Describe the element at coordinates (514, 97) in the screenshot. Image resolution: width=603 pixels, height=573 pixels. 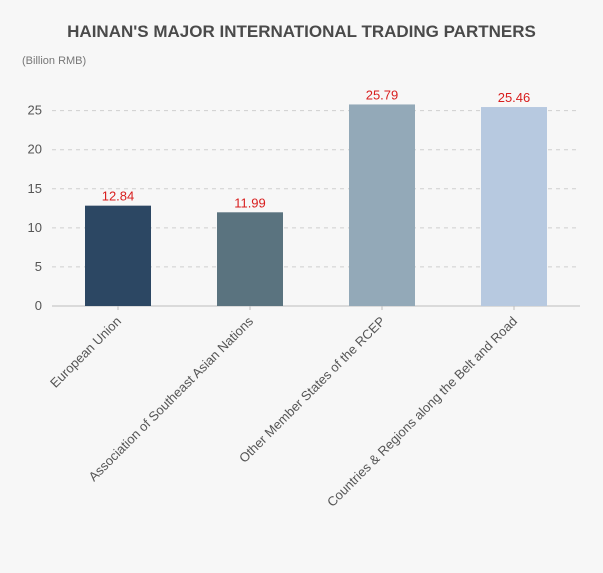
I see `data-label: 25.46` at that location.